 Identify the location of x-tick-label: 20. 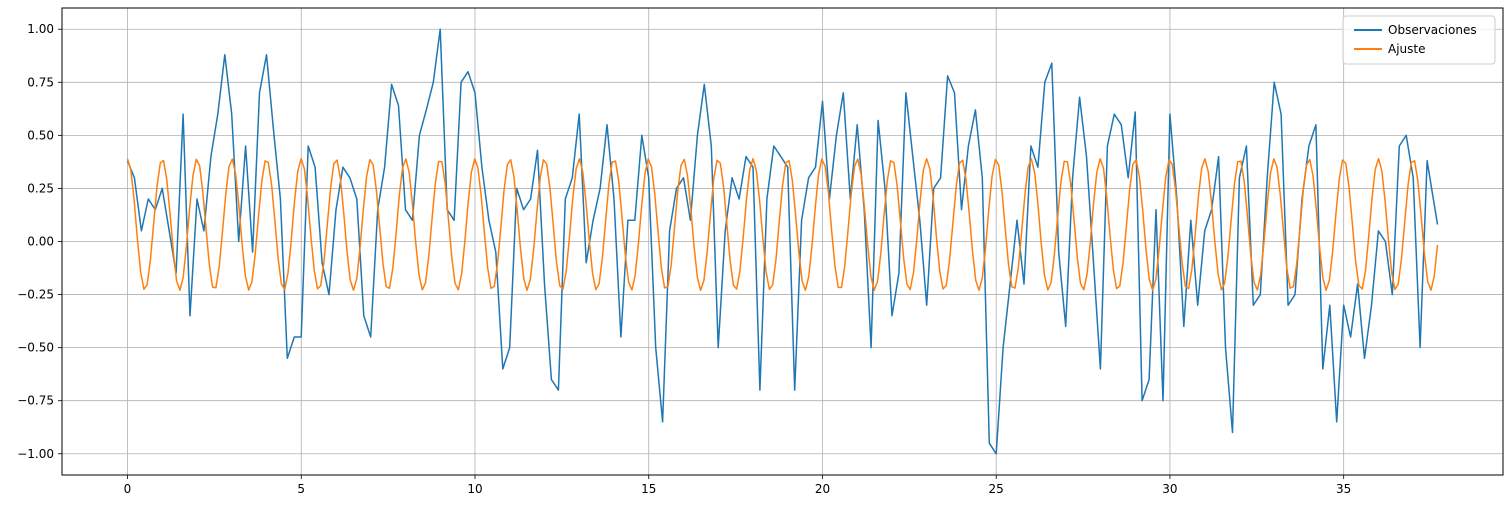
(822, 489).